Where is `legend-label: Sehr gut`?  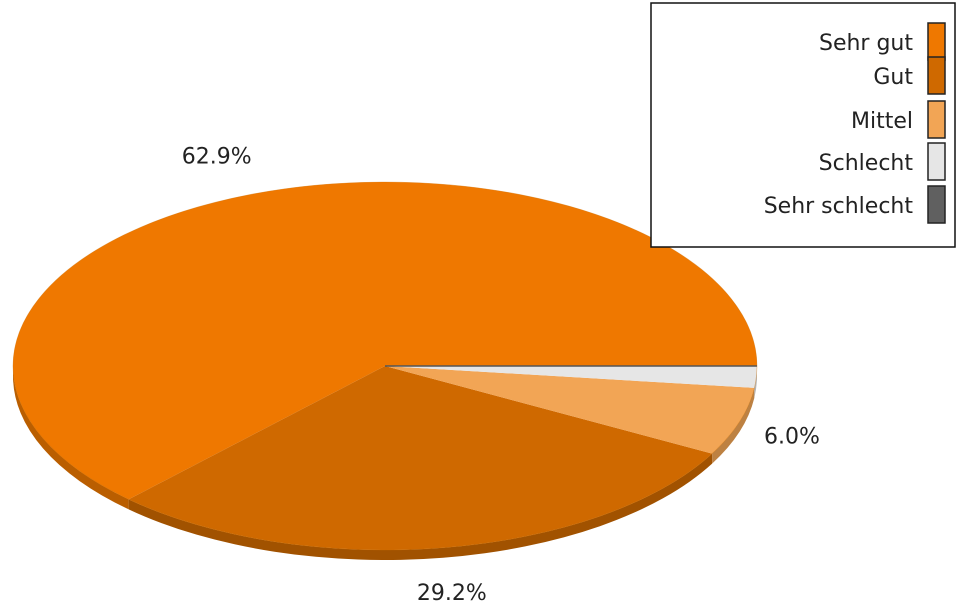
legend-label: Sehr gut is located at coordinates (866, 43).